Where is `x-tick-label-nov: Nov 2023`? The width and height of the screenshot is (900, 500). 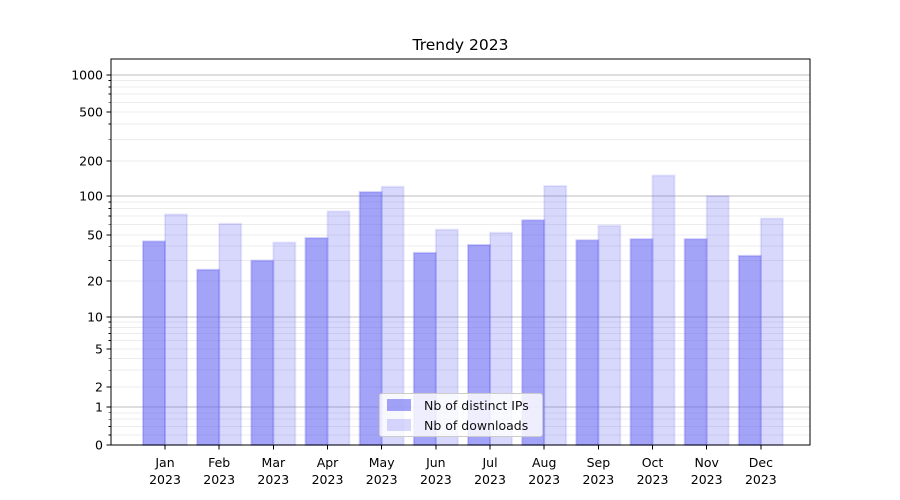 x-tick-label-nov: Nov 2023 is located at coordinates (707, 471).